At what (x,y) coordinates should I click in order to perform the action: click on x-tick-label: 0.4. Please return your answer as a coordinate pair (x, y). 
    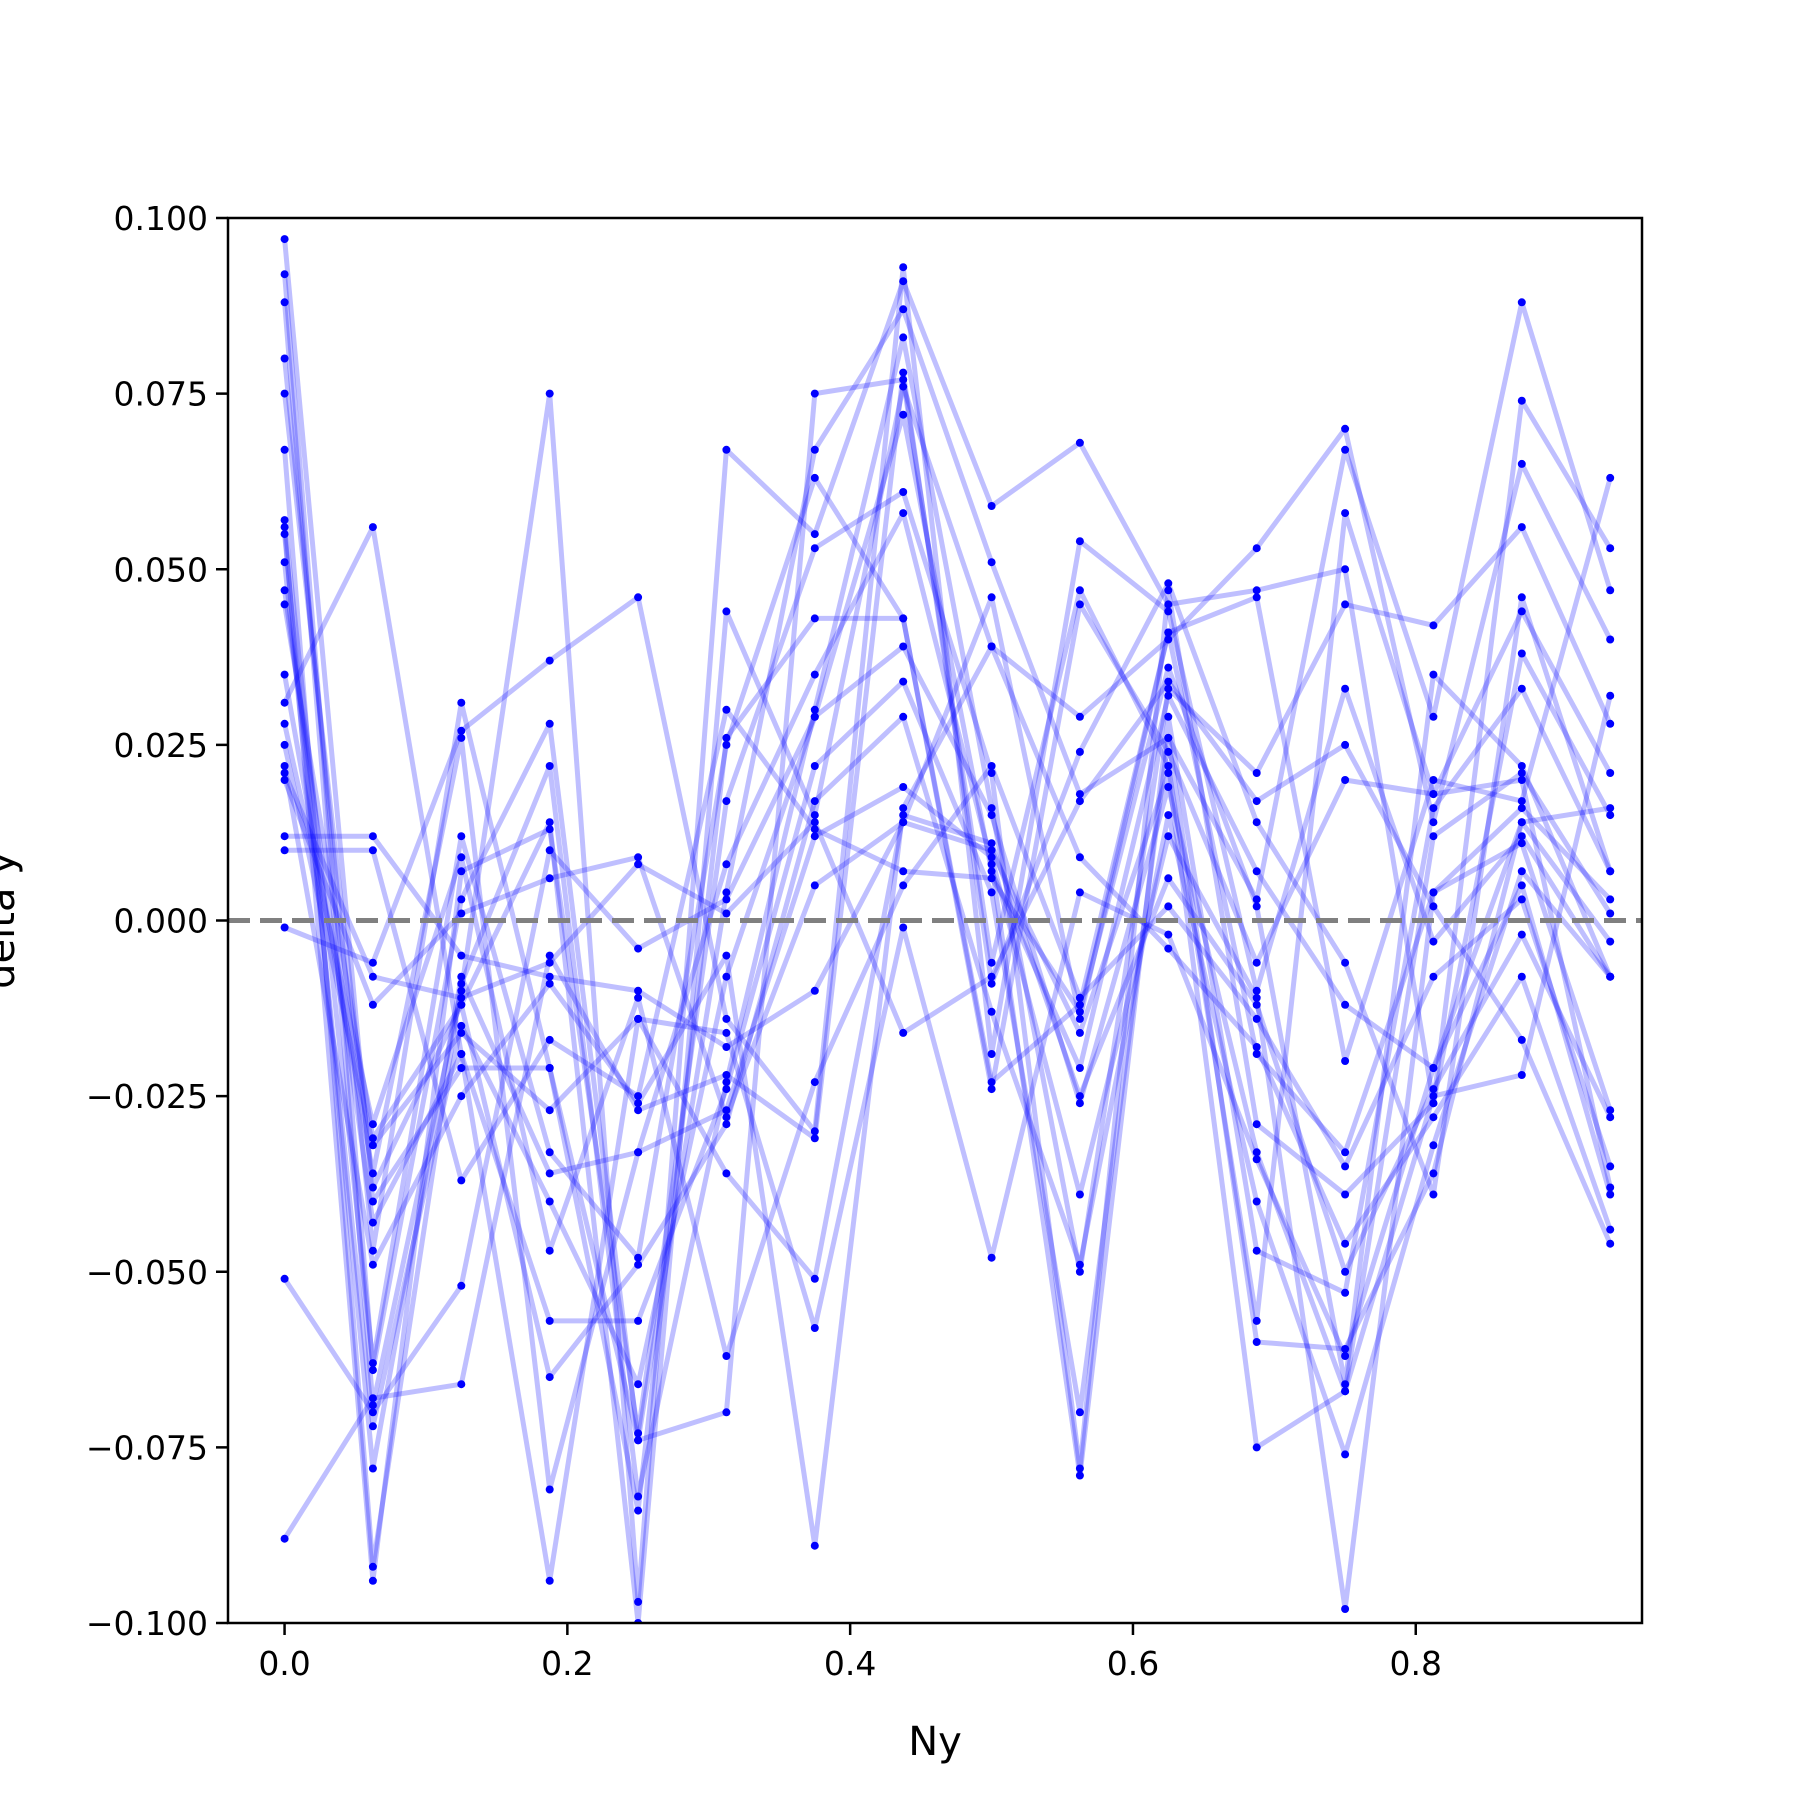
    Looking at the image, I should click on (850, 1663).